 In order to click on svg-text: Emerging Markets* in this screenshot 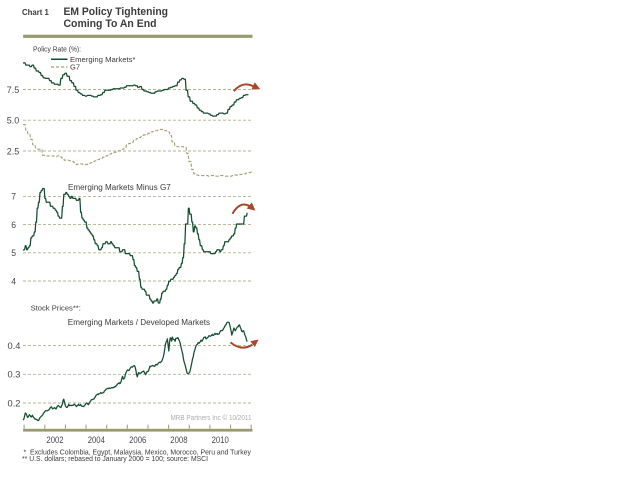, I will do `click(103, 59)`.